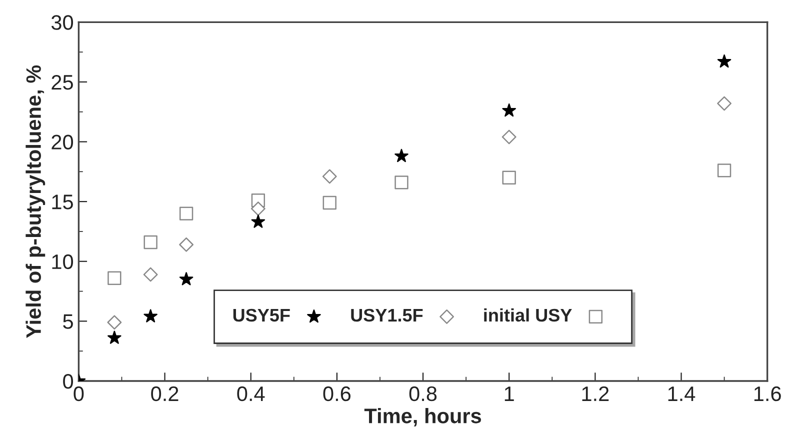 Image resolution: width=787 pixels, height=443 pixels. What do you see at coordinates (767, 394) in the screenshot?
I see `x-tick-label: 1.6` at bounding box center [767, 394].